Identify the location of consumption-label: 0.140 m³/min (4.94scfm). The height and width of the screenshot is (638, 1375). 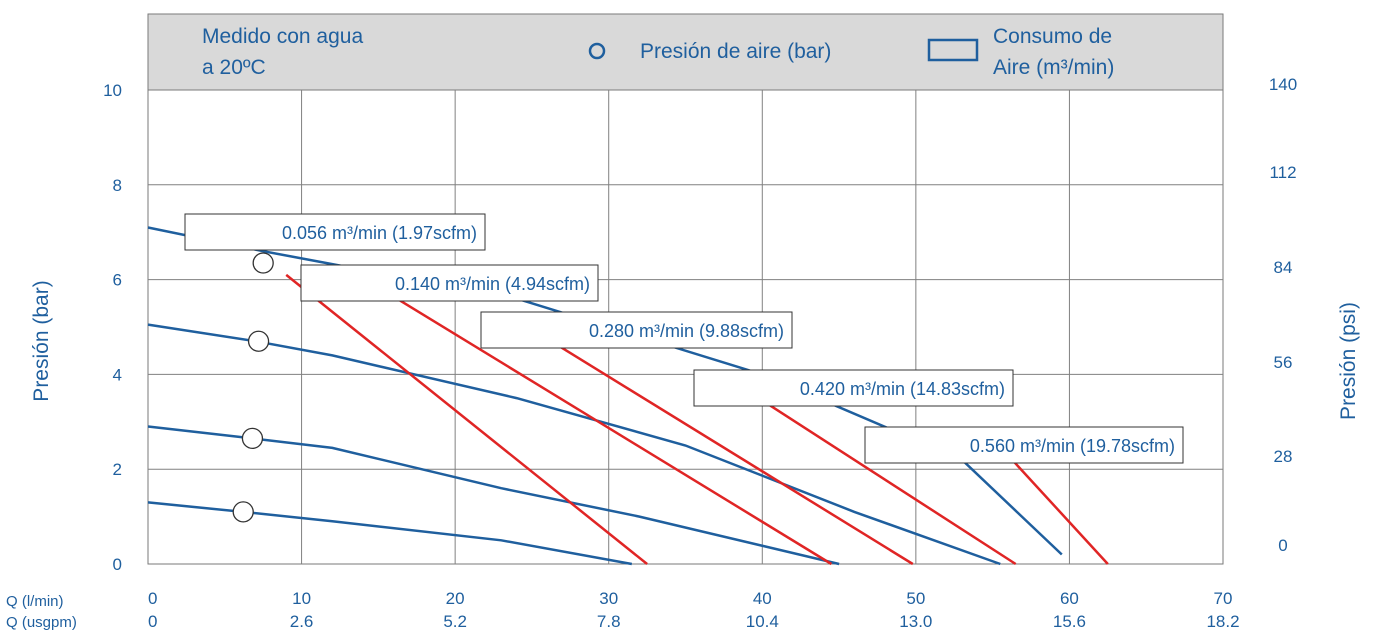
(492, 284).